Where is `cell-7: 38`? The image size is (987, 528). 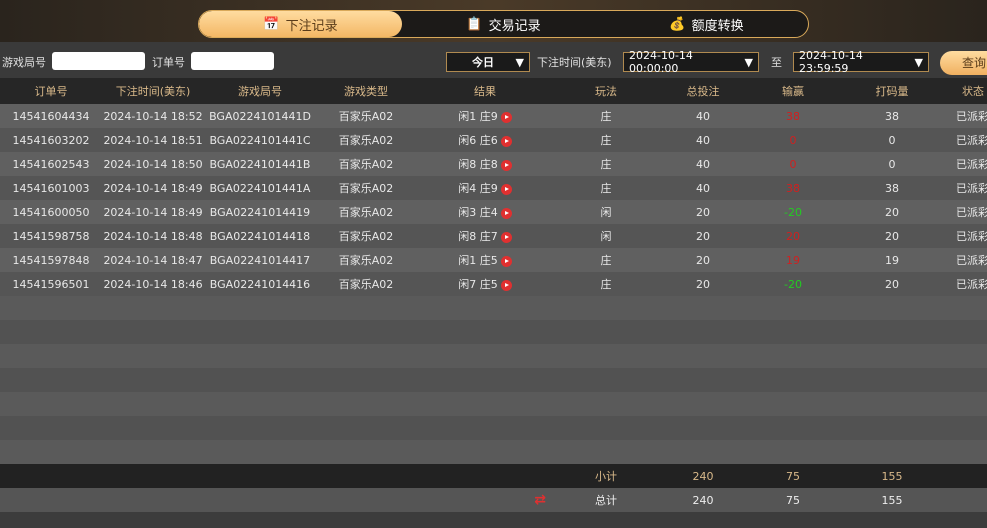
cell-7: 38 is located at coordinates (793, 116).